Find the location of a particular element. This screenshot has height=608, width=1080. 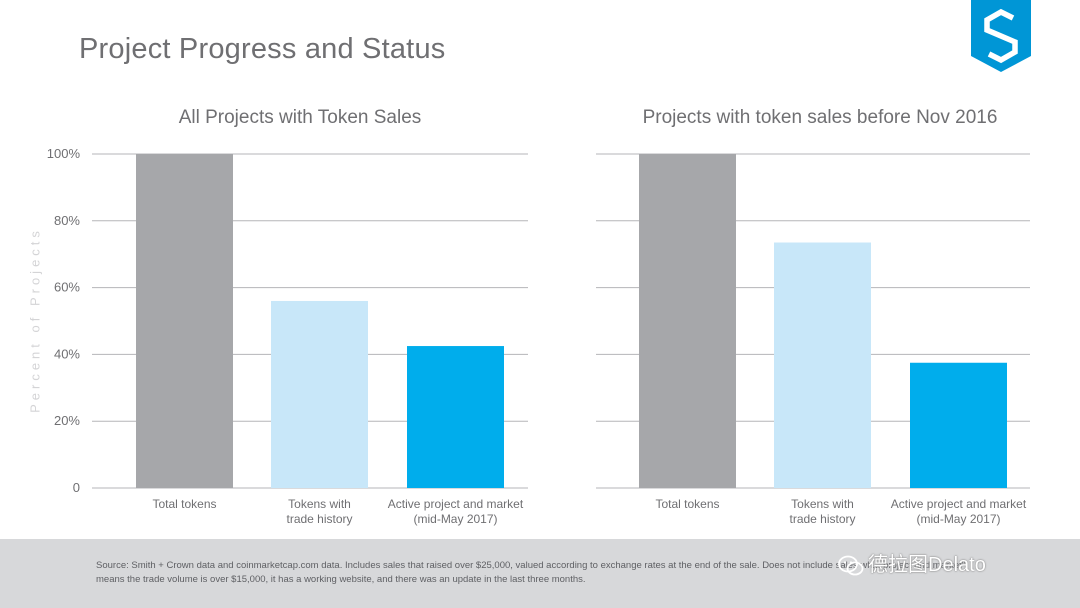

y-tick-label: 20% is located at coordinates (67, 420).